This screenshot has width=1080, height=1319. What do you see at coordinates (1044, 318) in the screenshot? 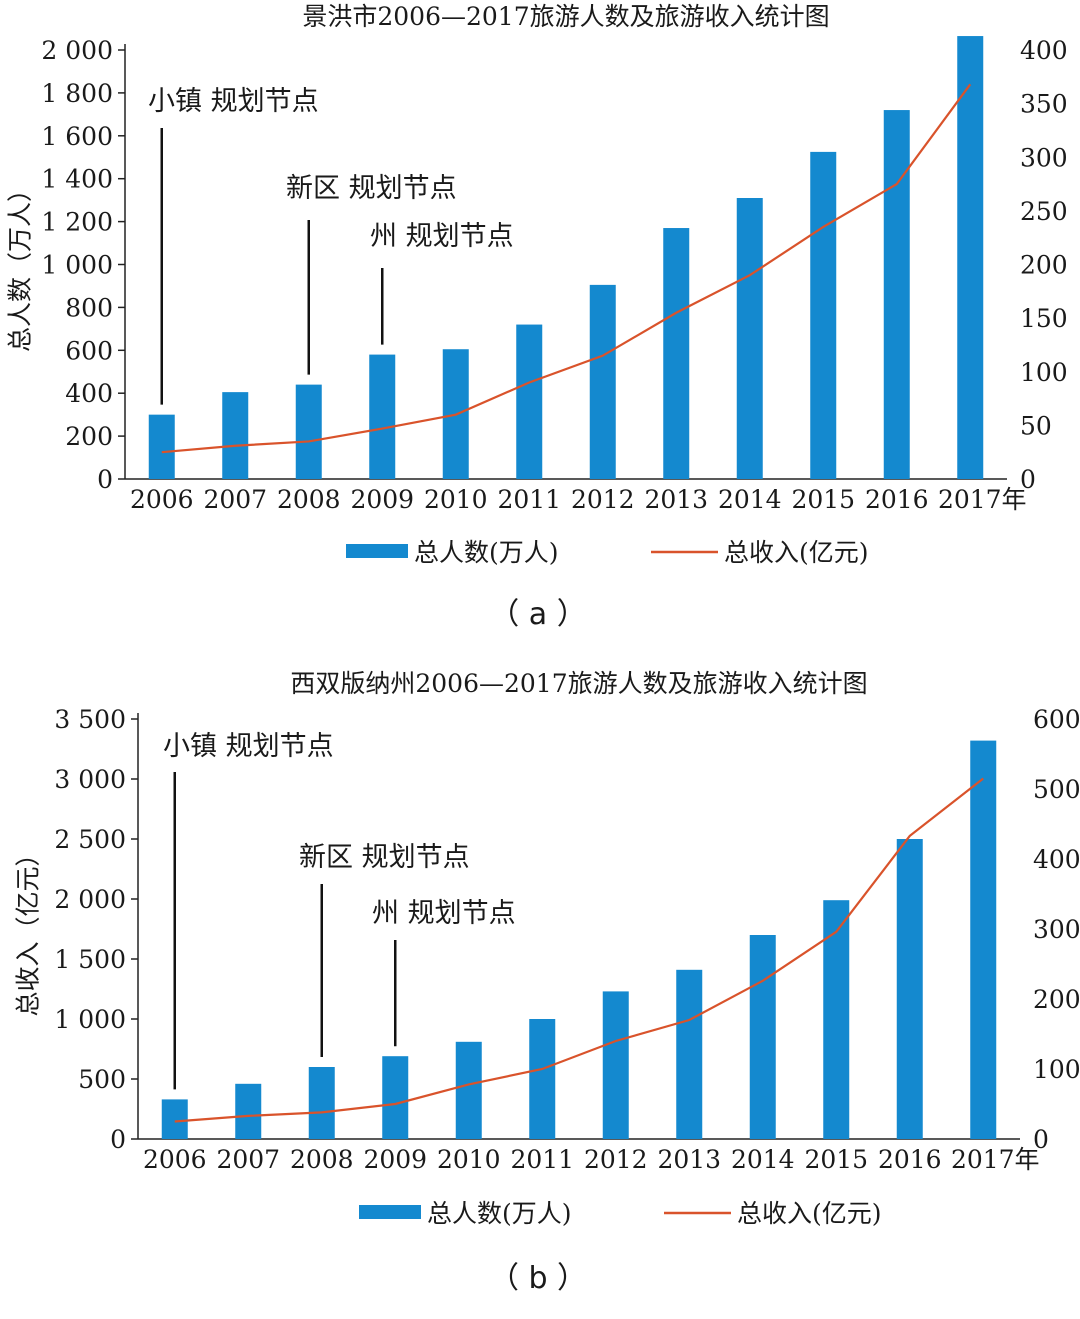
I see `y-right-tick-label: 150` at bounding box center [1044, 318].